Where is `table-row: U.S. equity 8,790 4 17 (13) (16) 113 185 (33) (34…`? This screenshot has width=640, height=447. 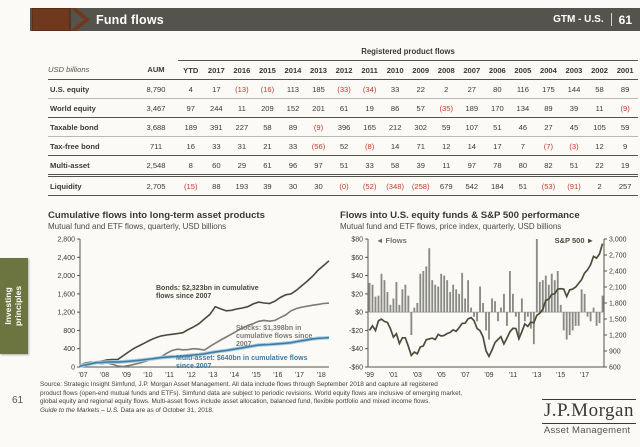
table-row: U.S. equity 8,790 4 17 (13) (16) 113 185 (33) (34… is located at coordinates (343, 89).